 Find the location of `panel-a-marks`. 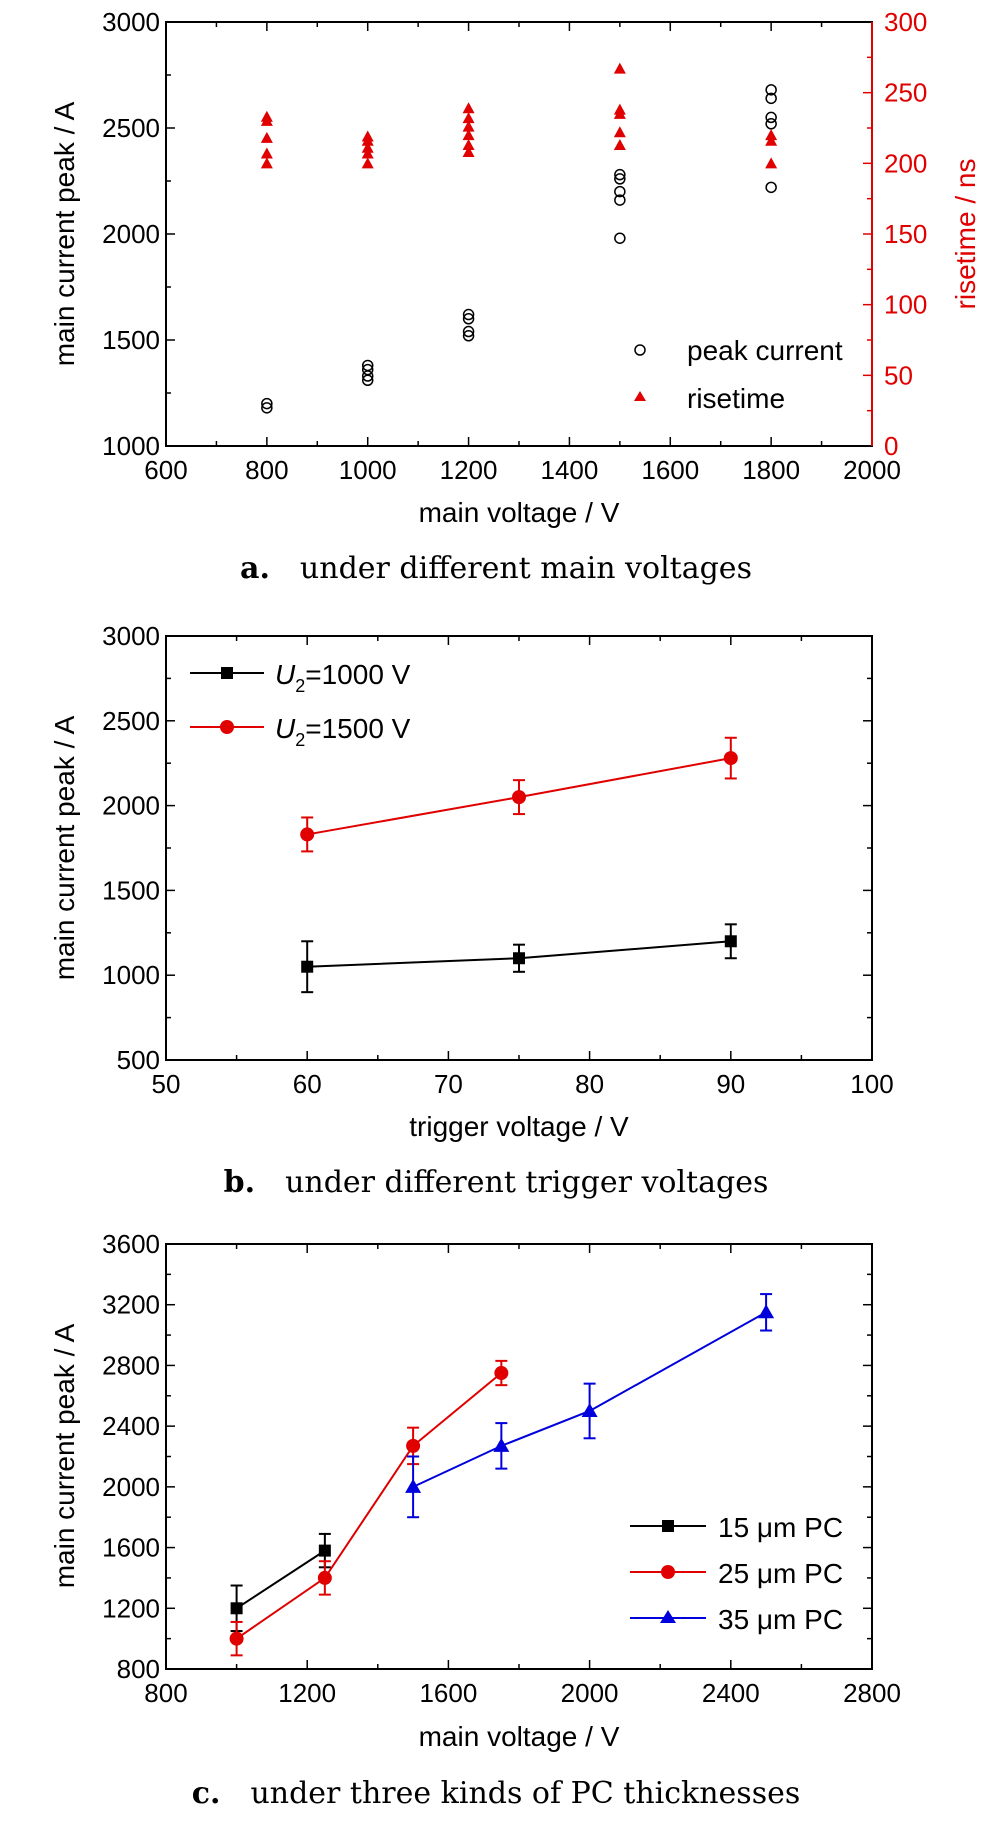

panel-a-marks is located at coordinates (519, 238).